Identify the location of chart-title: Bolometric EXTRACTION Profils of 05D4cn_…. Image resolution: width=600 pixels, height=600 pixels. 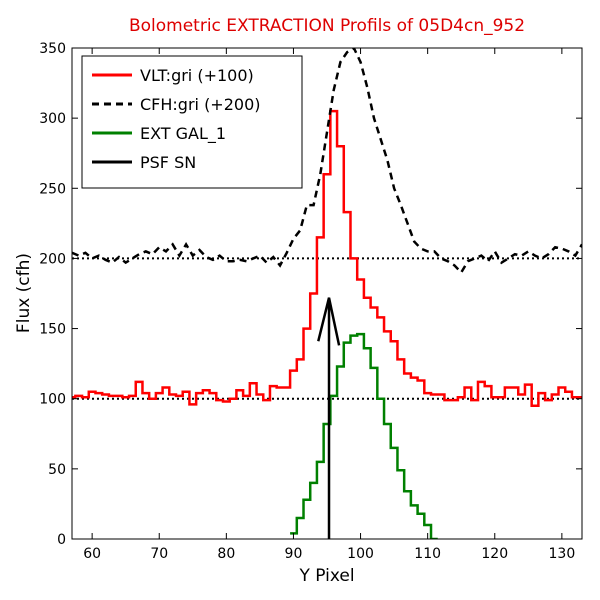
(327, 26).